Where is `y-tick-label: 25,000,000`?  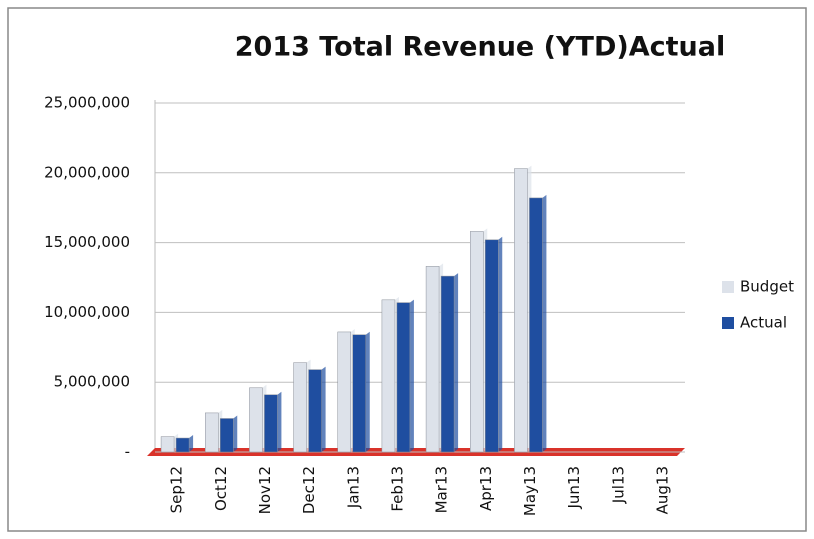 y-tick-label: 25,000,000 is located at coordinates (87, 103).